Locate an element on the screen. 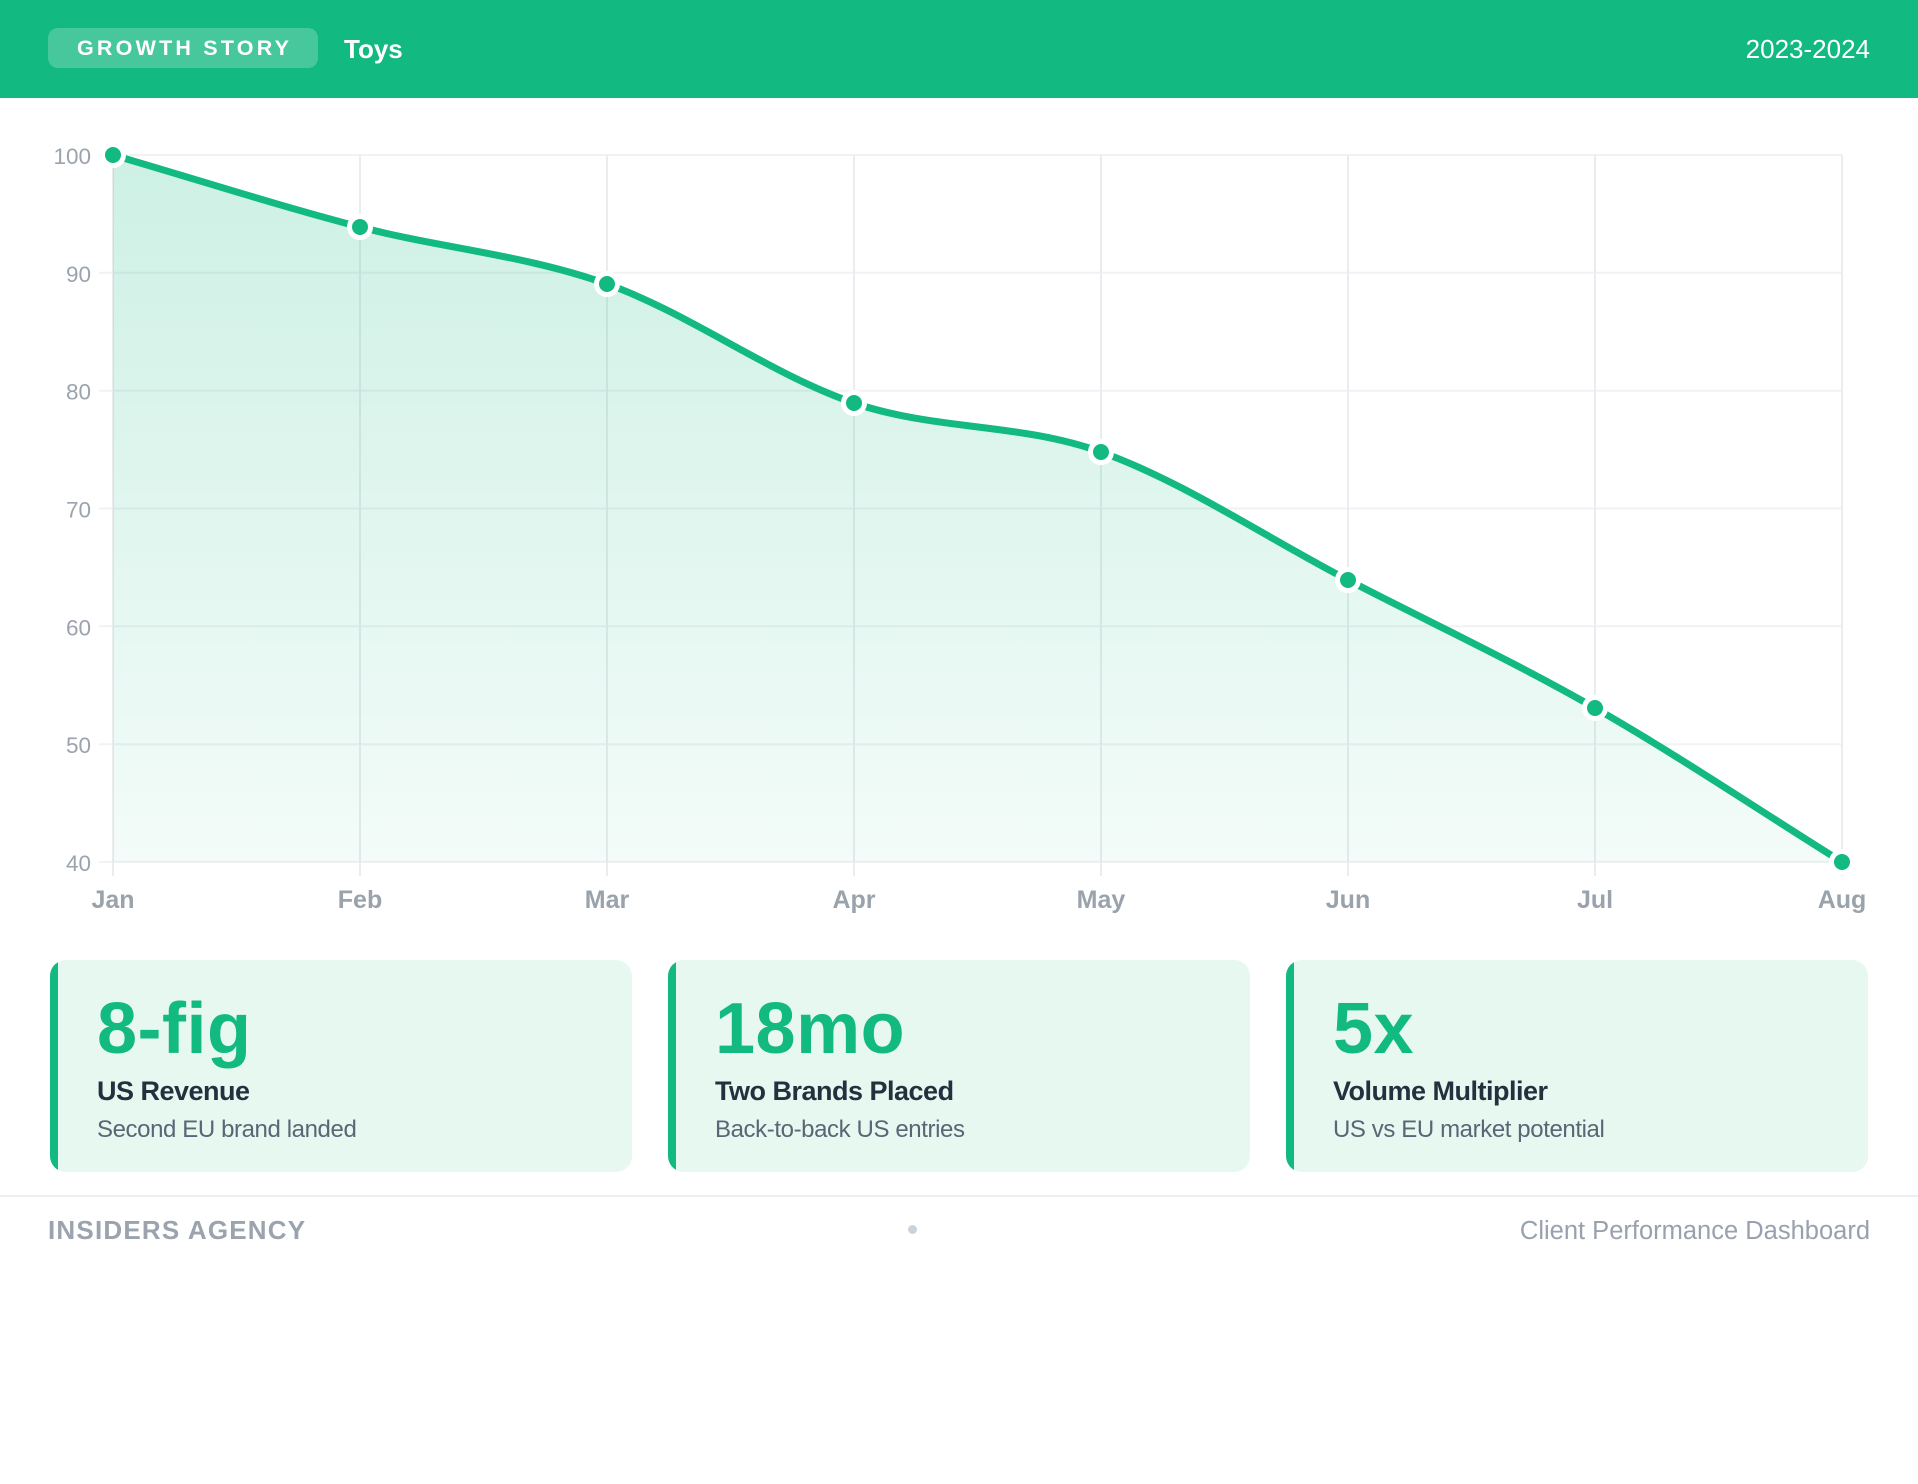  svg-text: 100 is located at coordinates (72, 156).